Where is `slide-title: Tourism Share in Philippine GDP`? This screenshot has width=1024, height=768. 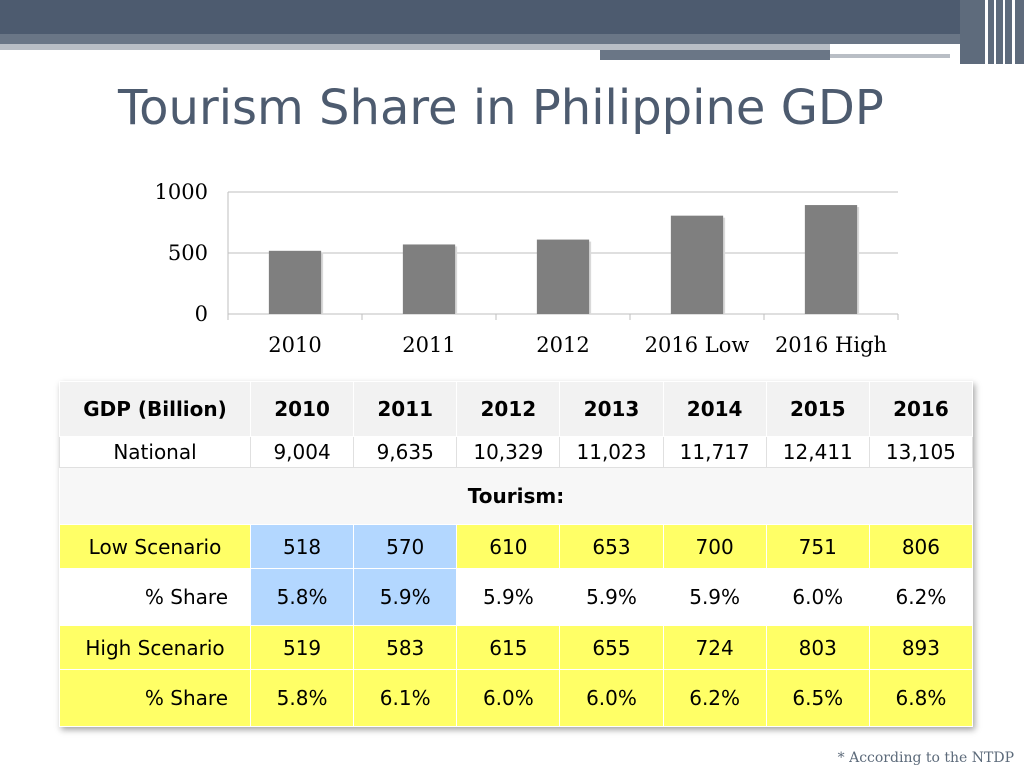 slide-title: Tourism Share in Philippine GDP is located at coordinates (501, 108).